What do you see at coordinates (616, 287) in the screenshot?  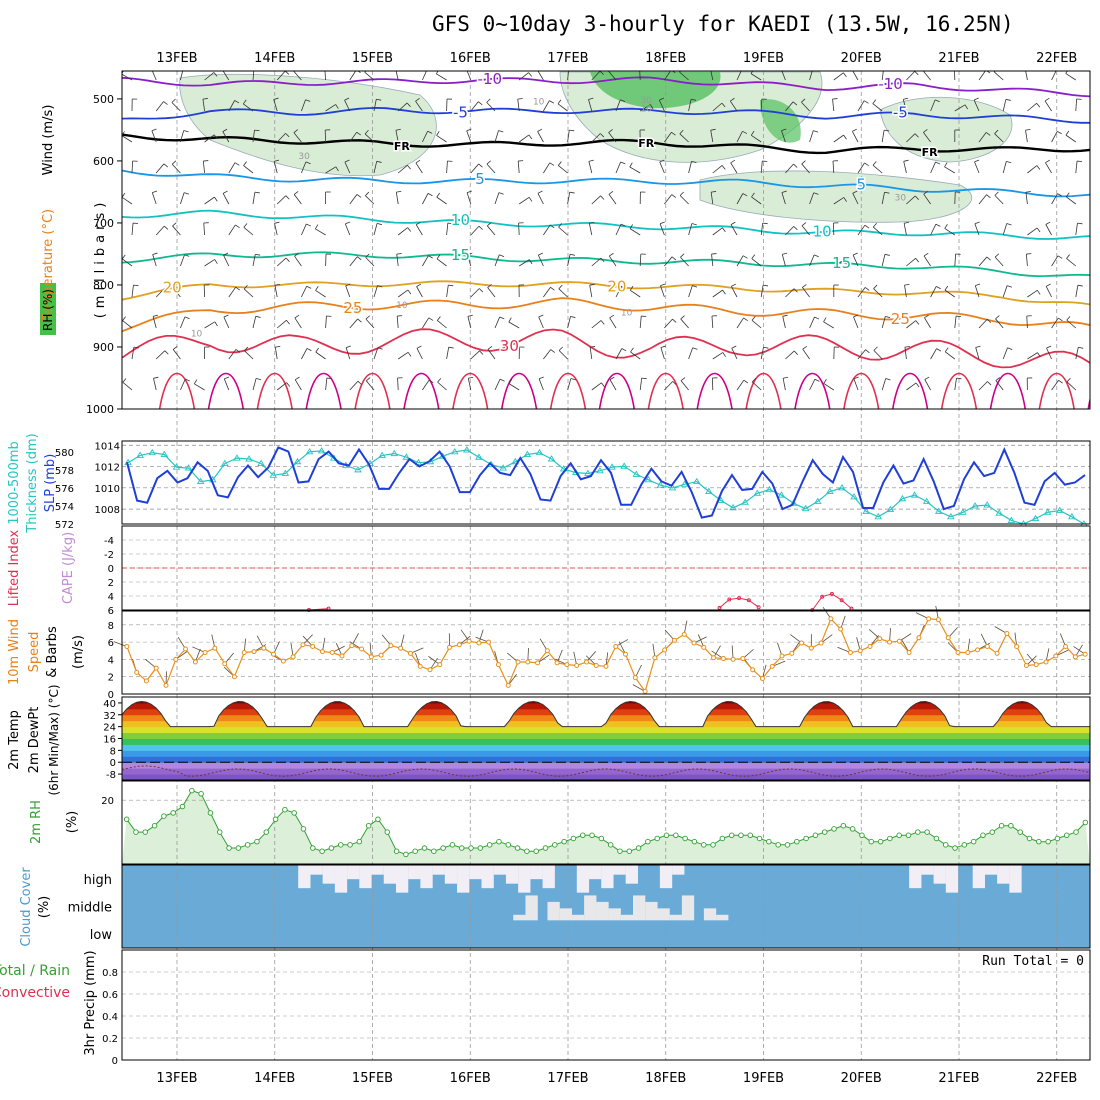 I see `isotherm-label: 20` at bounding box center [616, 287].